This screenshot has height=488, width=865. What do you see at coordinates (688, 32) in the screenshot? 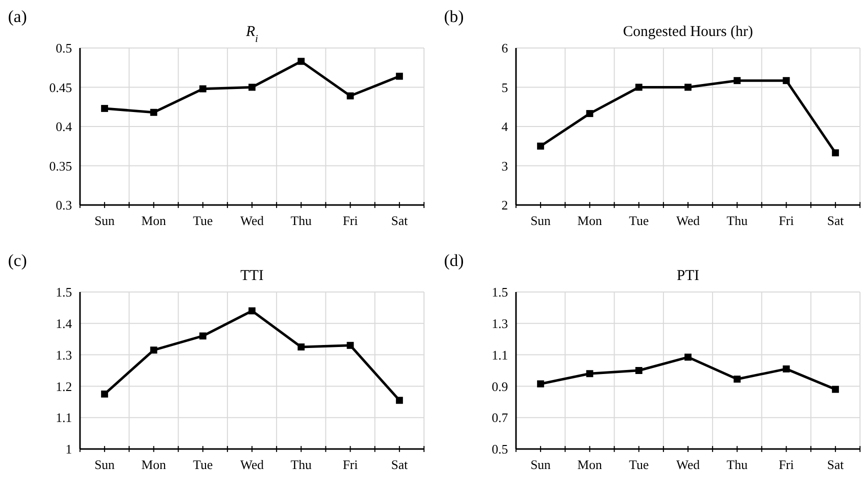
I see `chart-title: Congested Hours (hr)` at bounding box center [688, 32].